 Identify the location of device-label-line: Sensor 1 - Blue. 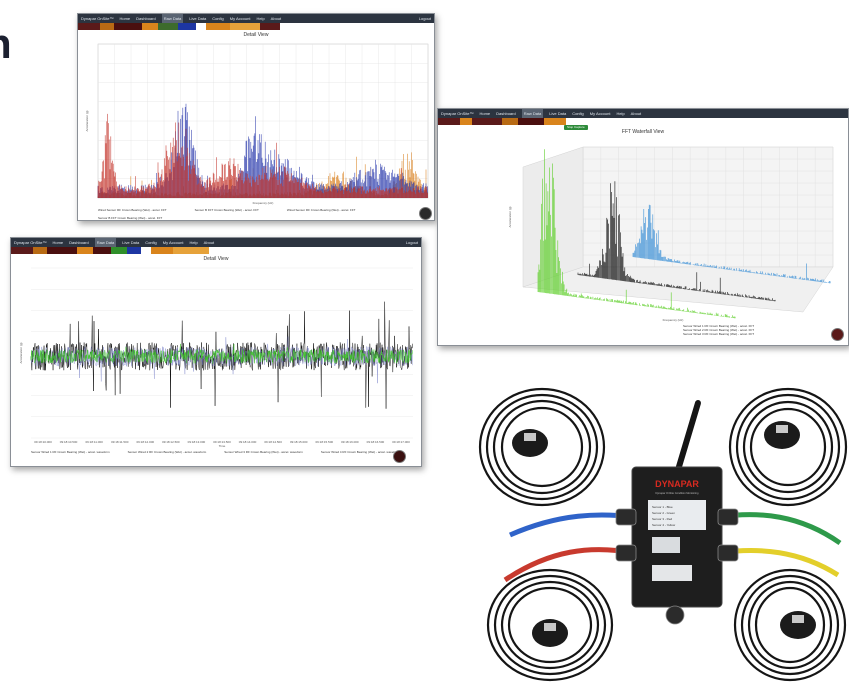
(662, 507).